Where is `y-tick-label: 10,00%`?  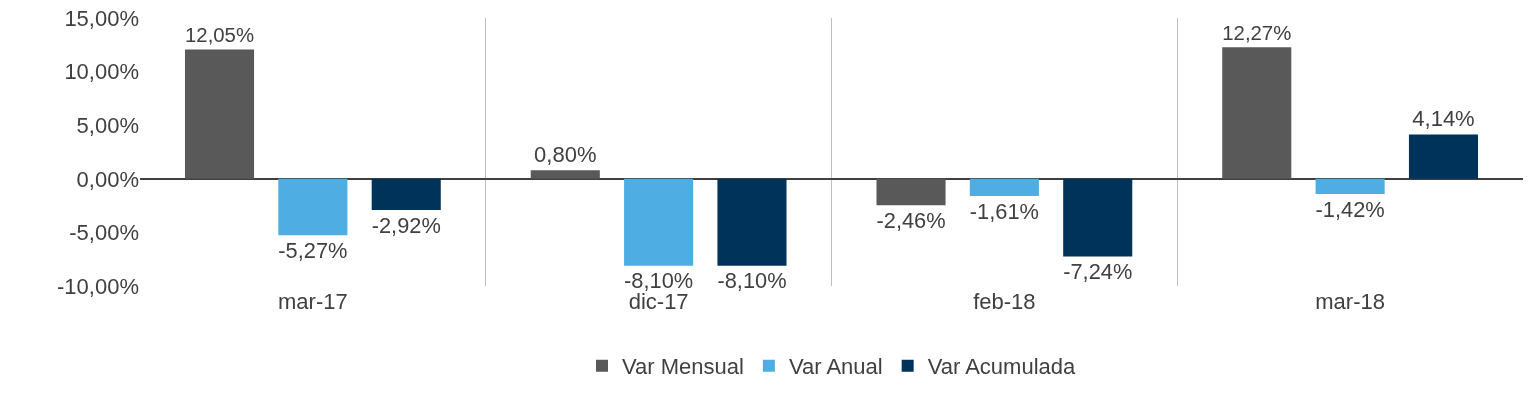 y-tick-label: 10,00% is located at coordinates (101, 72).